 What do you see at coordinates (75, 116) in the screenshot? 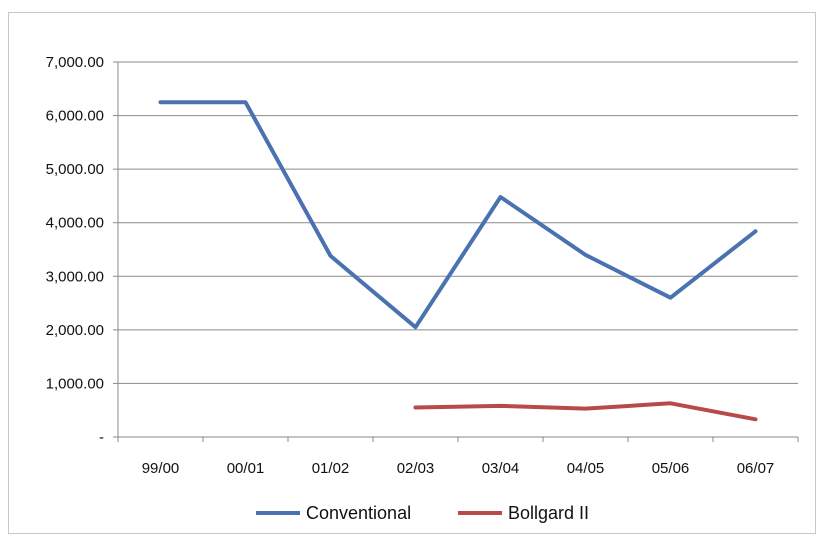
I see `y-tick-label: 6,000.00` at bounding box center [75, 116].